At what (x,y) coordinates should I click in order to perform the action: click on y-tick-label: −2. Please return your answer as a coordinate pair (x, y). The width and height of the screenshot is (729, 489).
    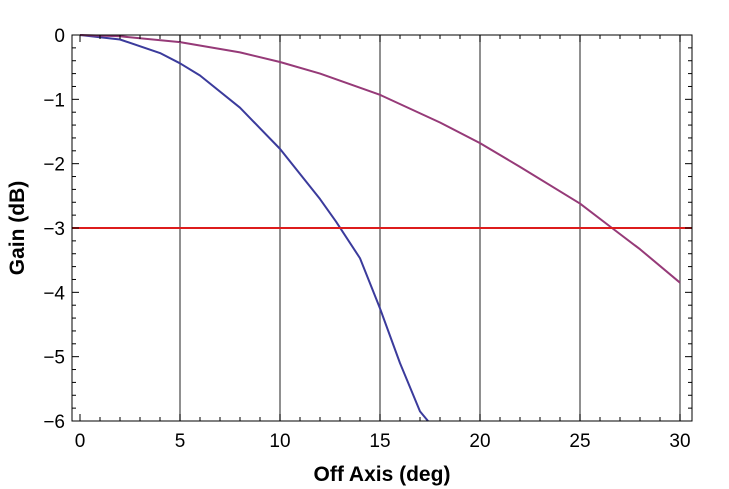
    Looking at the image, I should click on (54, 165).